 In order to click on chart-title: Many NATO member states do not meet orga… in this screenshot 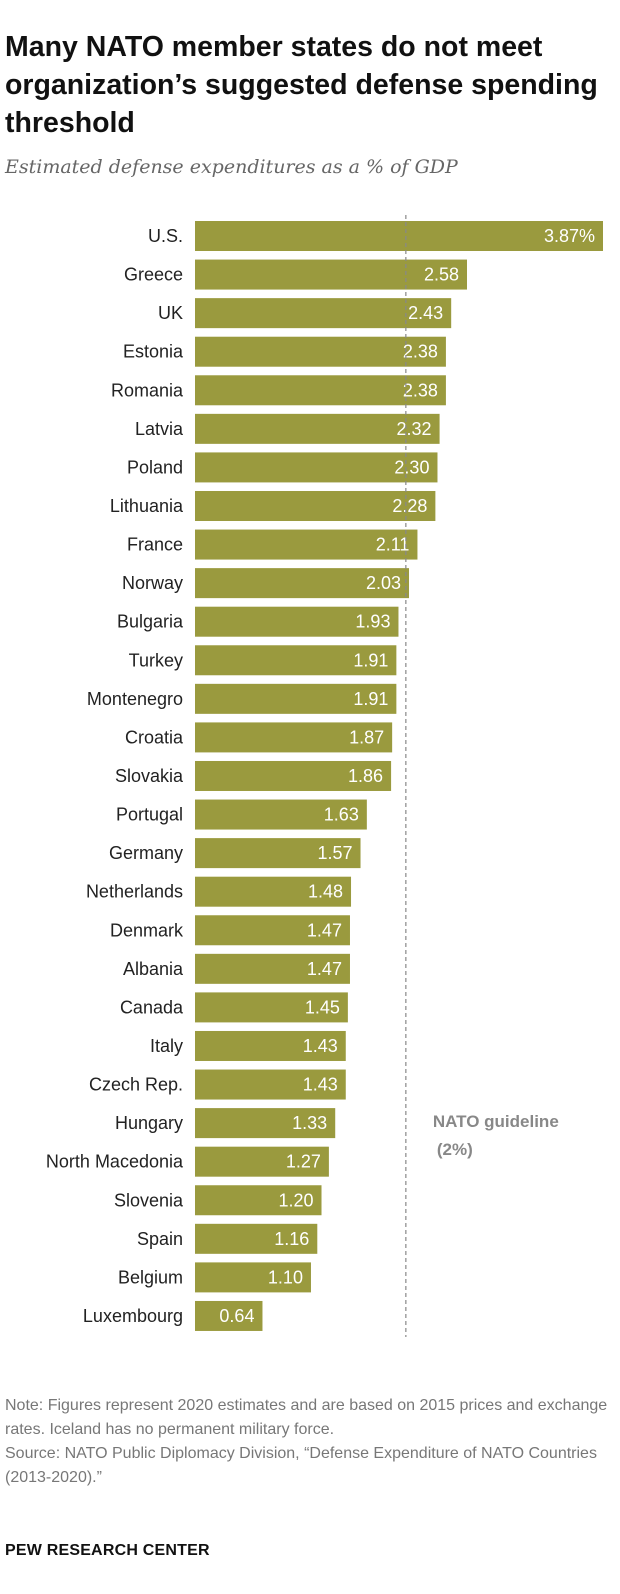, I will do `click(301, 85)`.